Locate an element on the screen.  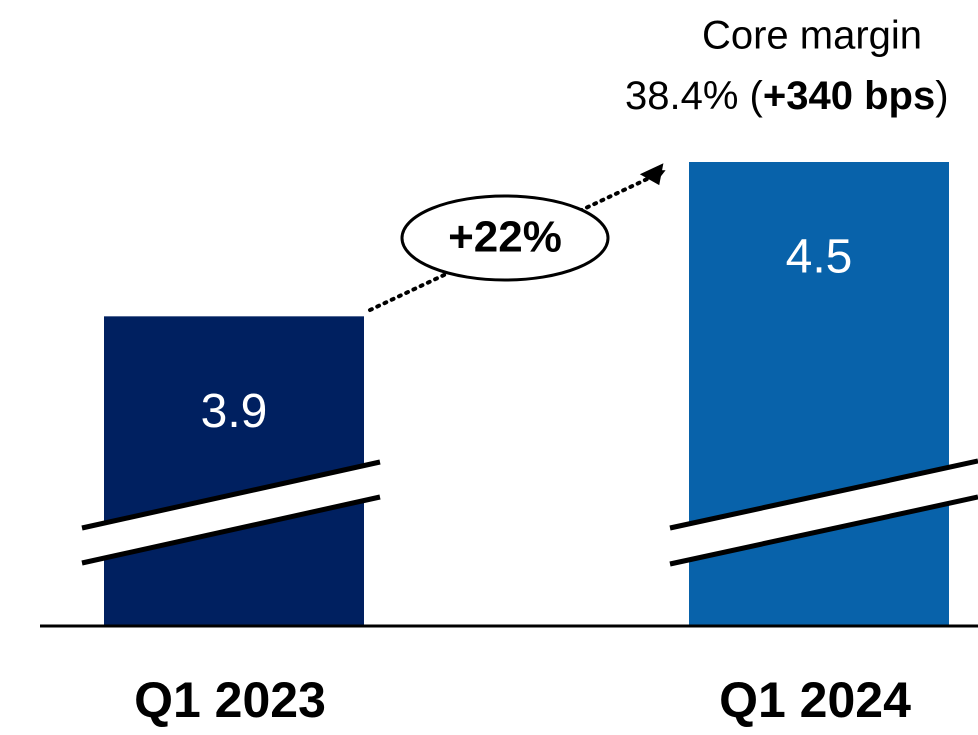
margin-close: ) is located at coordinates (941, 96).